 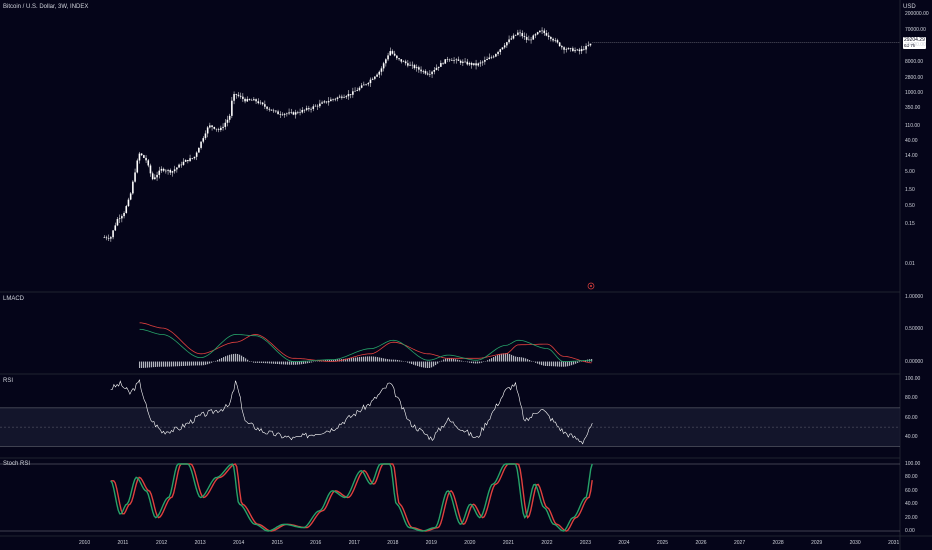 What do you see at coordinates (470, 543) in the screenshot?
I see `time-axis-label: 2020` at bounding box center [470, 543].